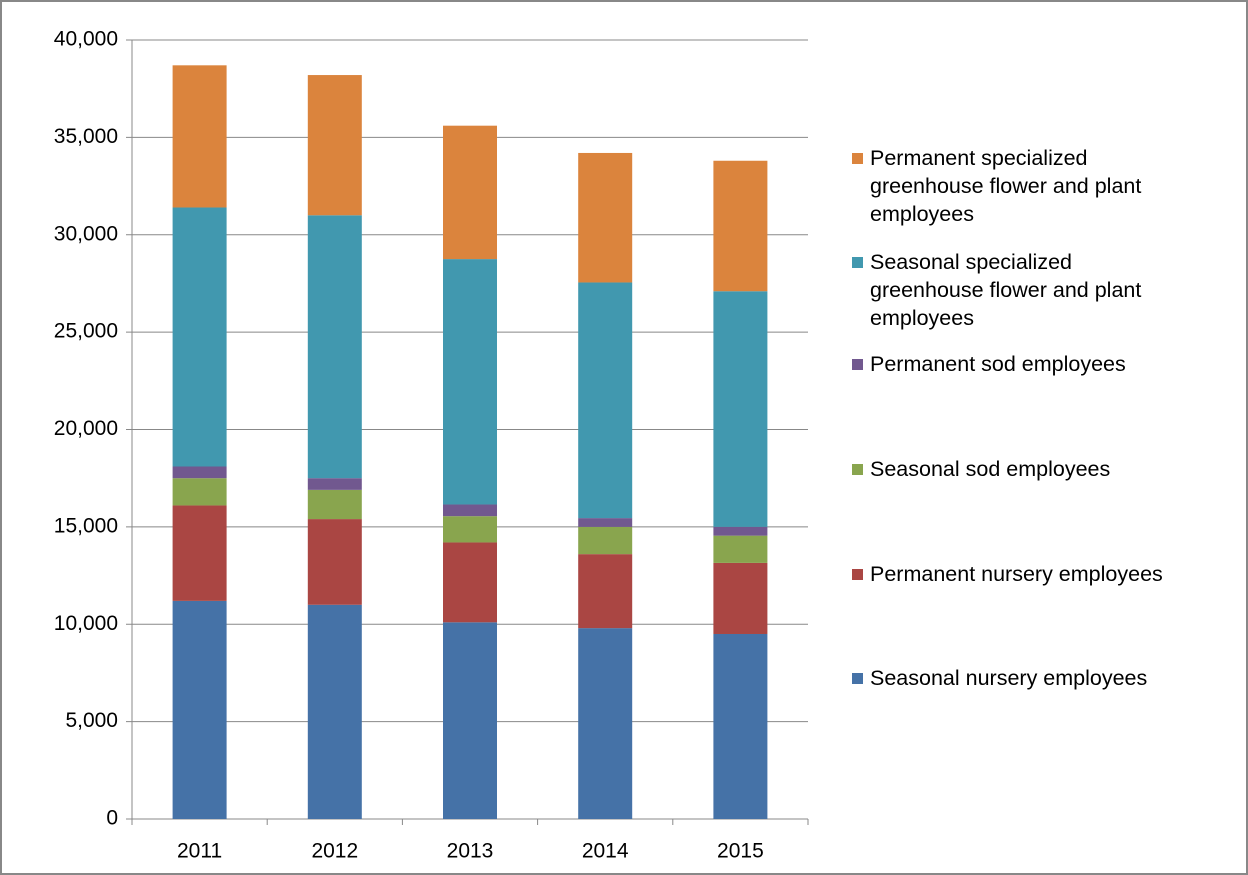  What do you see at coordinates (998, 364) in the screenshot?
I see `legend-label: Permanent sod employees` at bounding box center [998, 364].